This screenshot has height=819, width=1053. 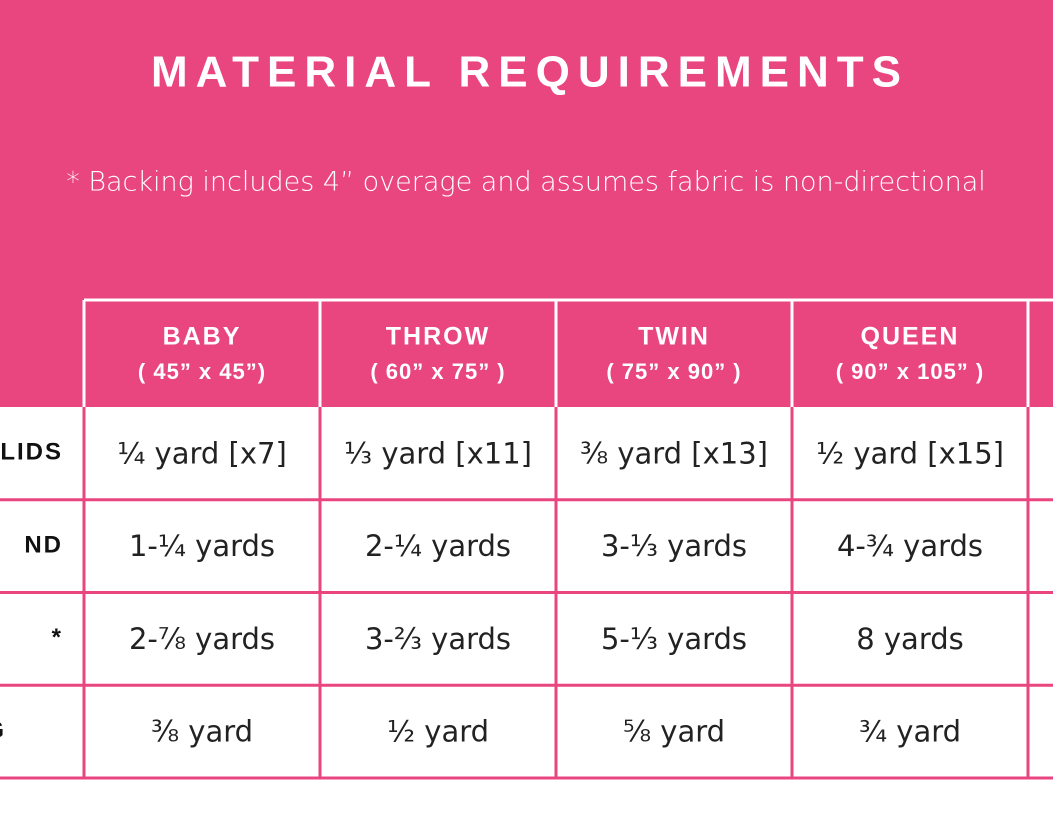 I want to click on column-name: TWIN, so click(x=674, y=337).